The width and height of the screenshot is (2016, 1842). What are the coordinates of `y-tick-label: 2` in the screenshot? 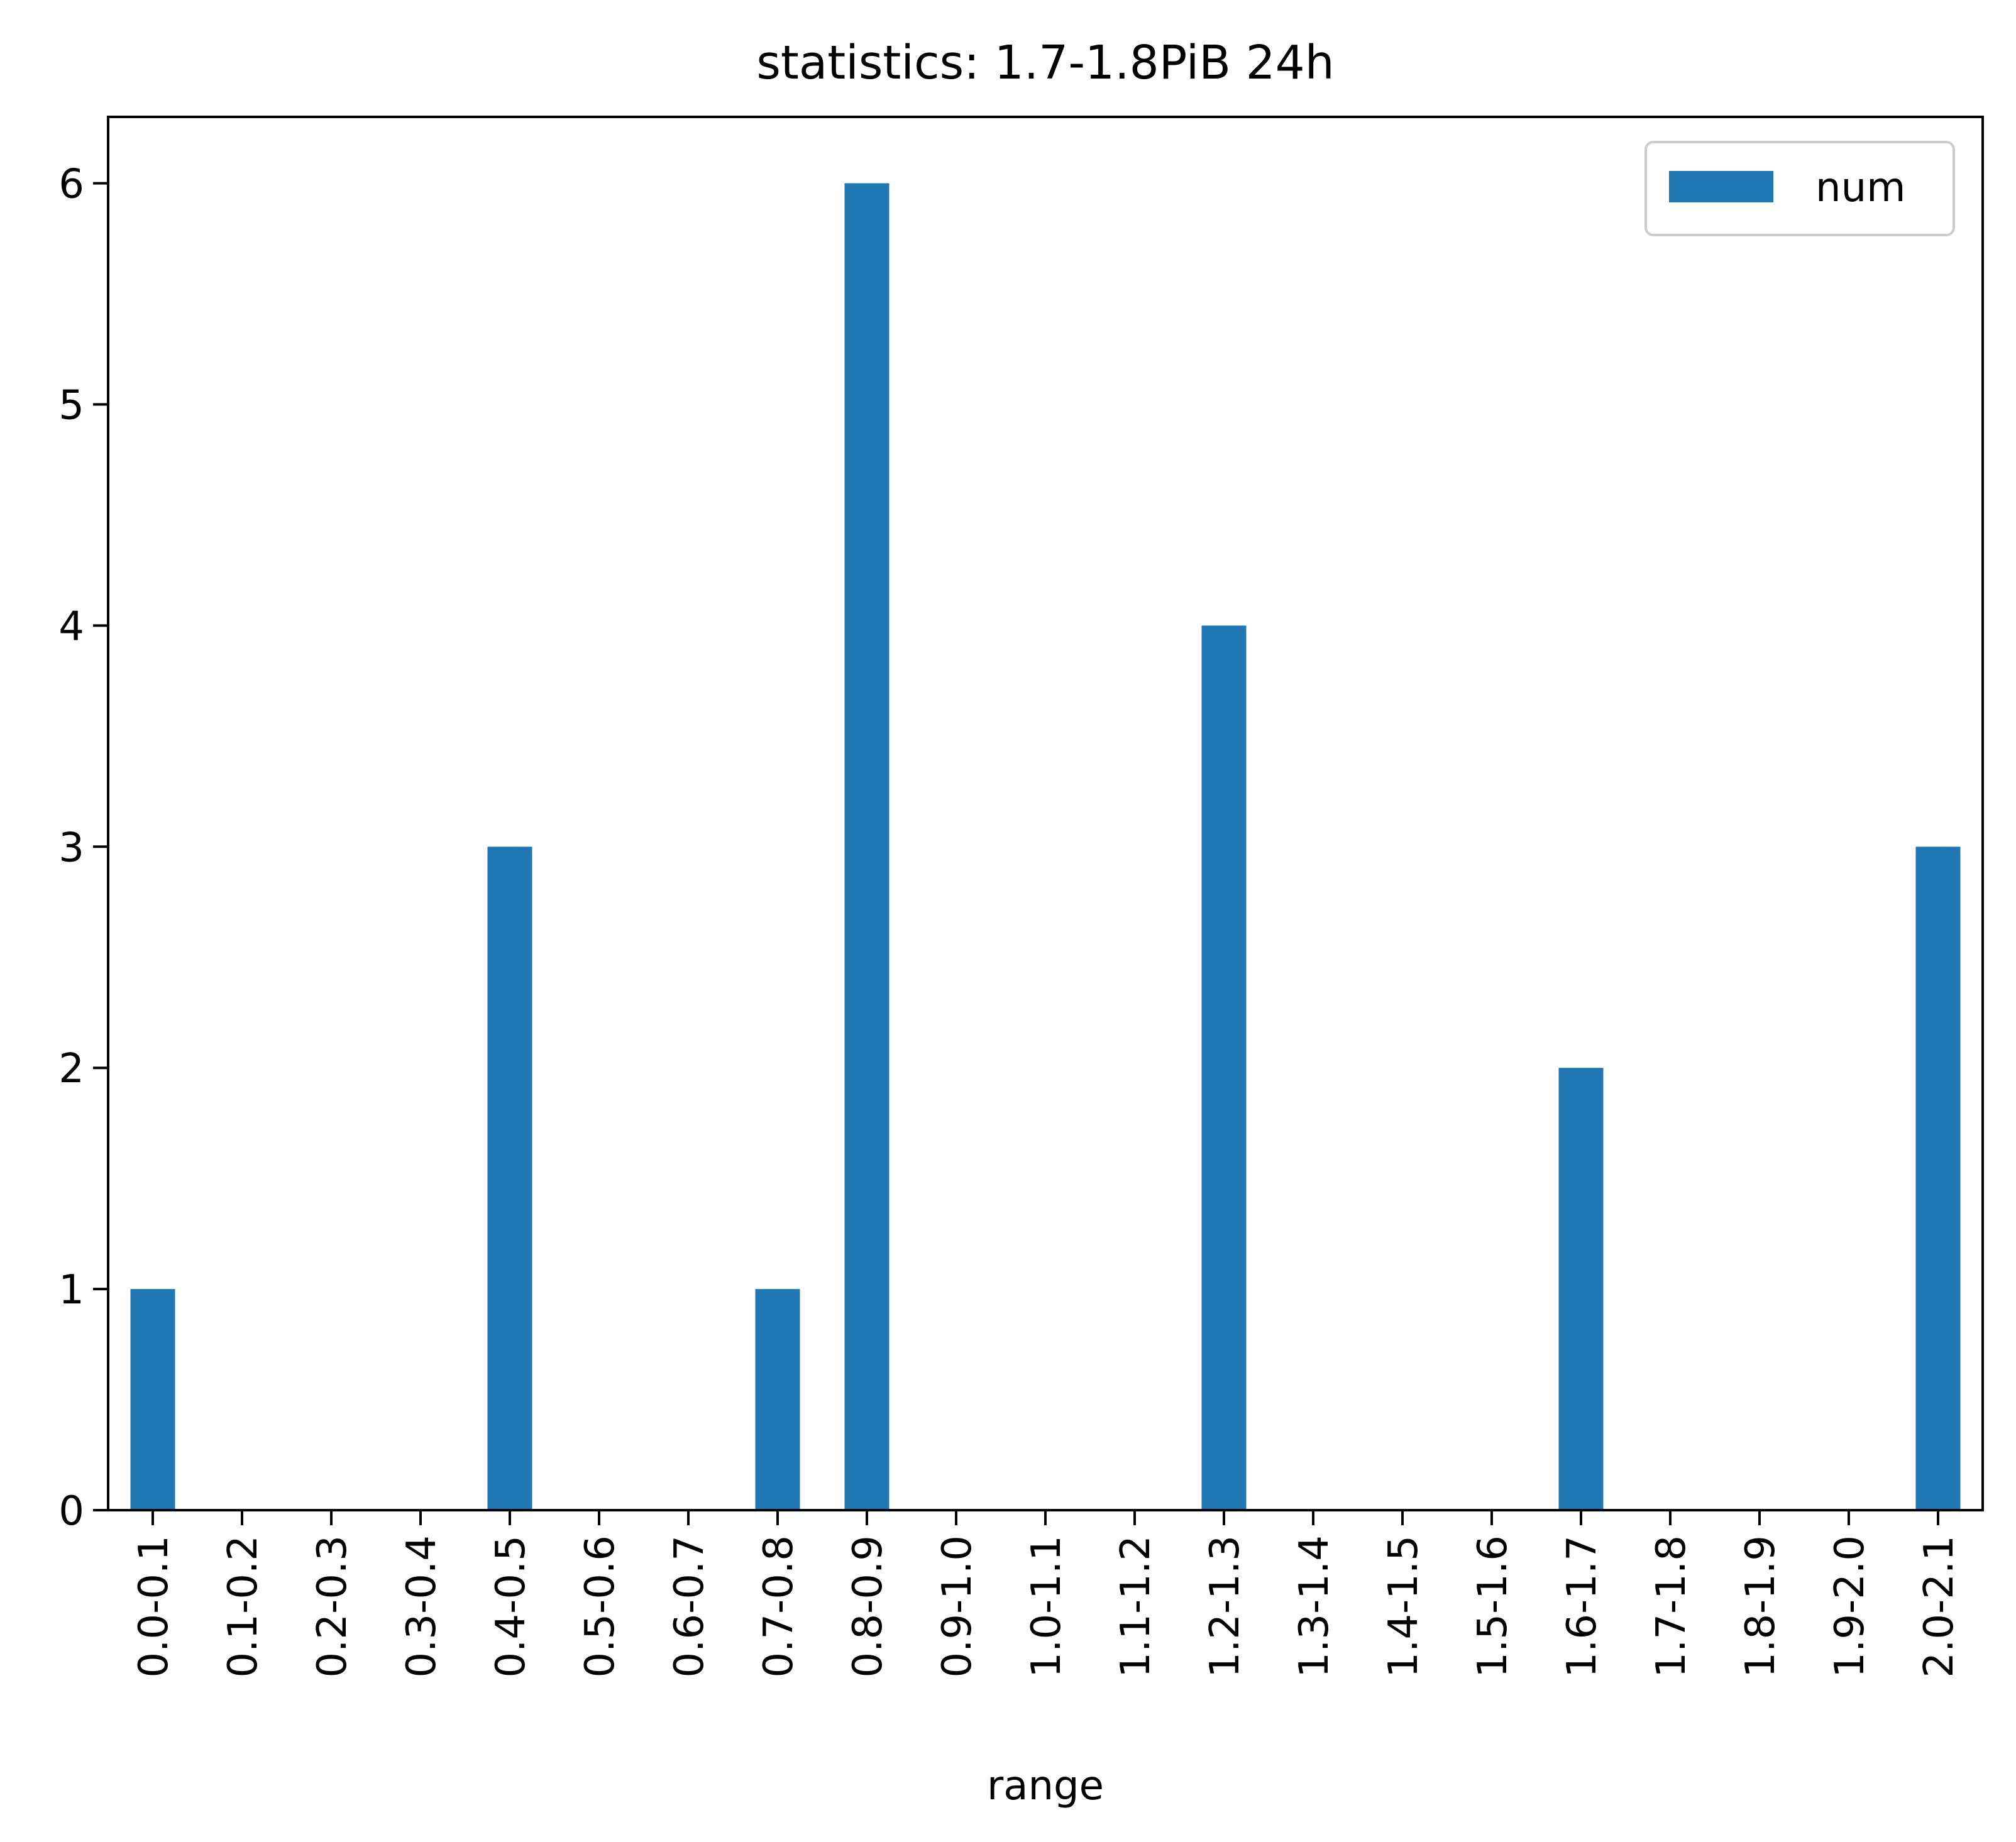 It's located at (71, 1069).